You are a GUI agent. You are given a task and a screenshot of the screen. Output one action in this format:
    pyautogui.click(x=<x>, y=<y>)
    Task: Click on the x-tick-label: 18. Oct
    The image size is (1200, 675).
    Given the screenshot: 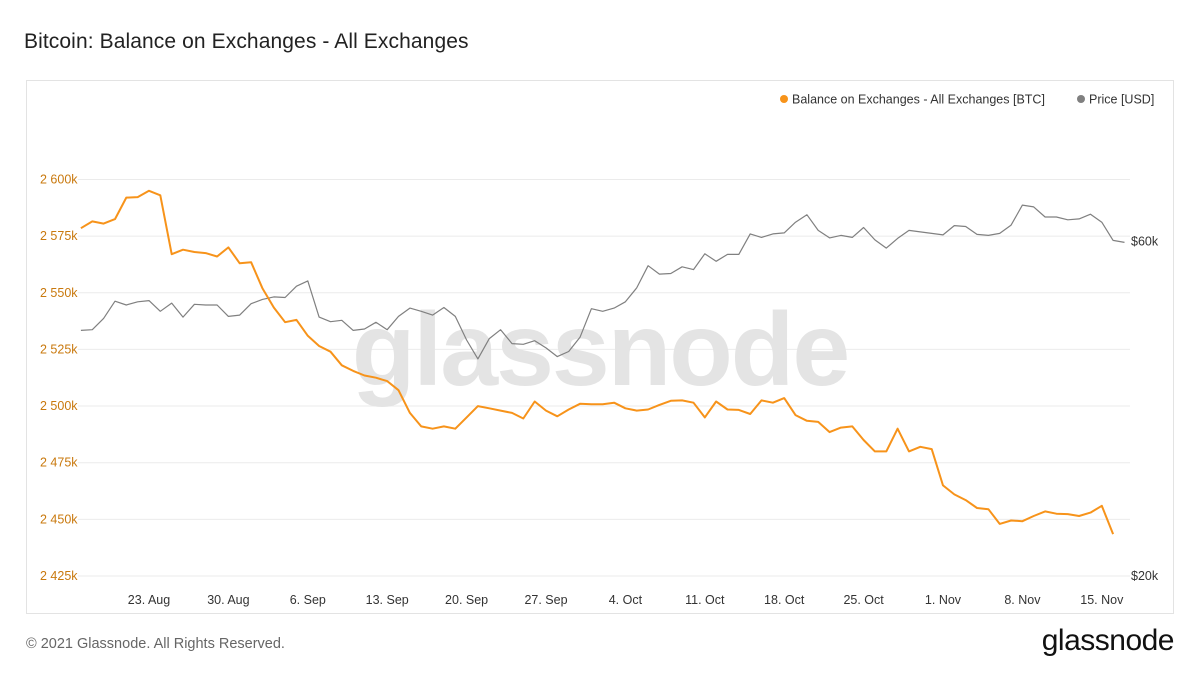 What is the action you would take?
    pyautogui.click(x=784, y=600)
    